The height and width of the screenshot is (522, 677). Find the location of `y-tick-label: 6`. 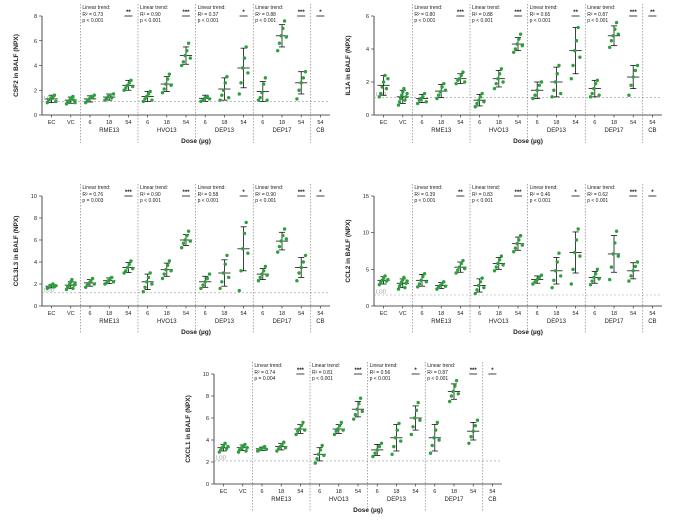

y-tick-label: 6 is located at coordinates (367, 17).